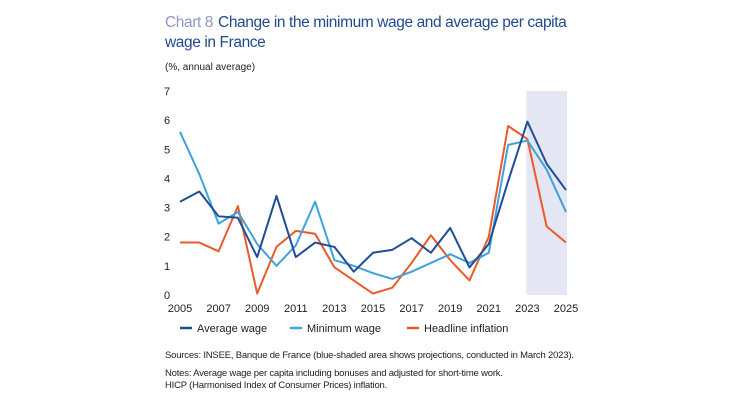  Describe the element at coordinates (344, 329) in the screenshot. I see `legend-label: Minimum wage` at that location.